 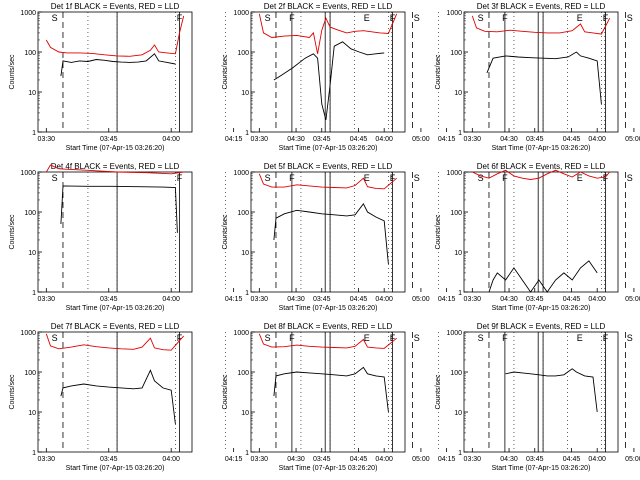 What do you see at coordinates (115, 326) in the screenshot?
I see `panel-title: Det 7f BLACK = Events, RED = LLD` at bounding box center [115, 326].